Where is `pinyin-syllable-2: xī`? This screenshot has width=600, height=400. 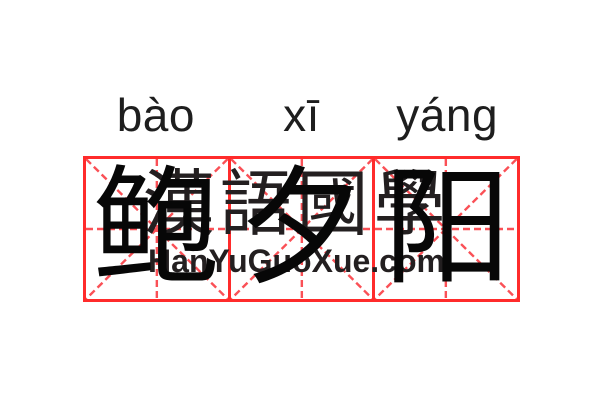 pinyin-syllable-2: xī is located at coordinates (301, 115).